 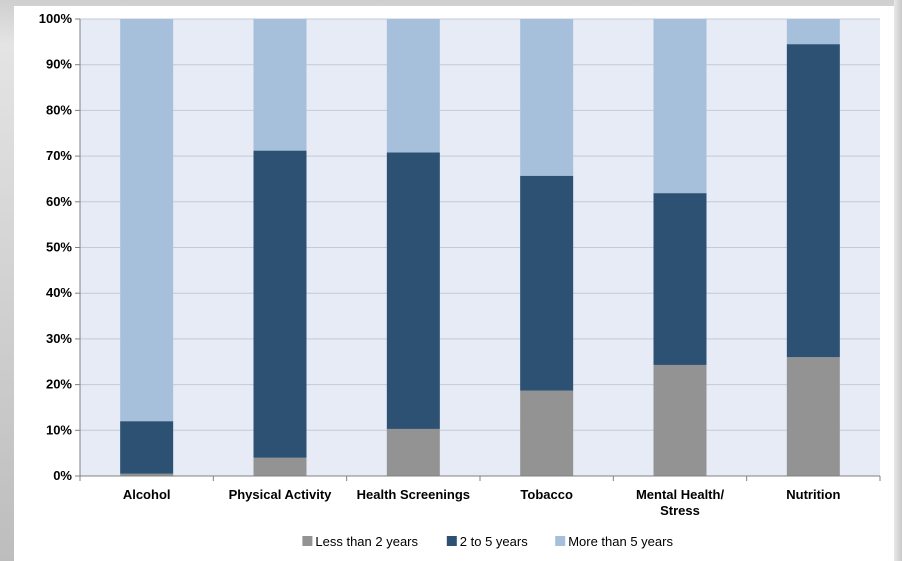 I want to click on x-category-label-line: Alcohol, so click(x=147, y=494).